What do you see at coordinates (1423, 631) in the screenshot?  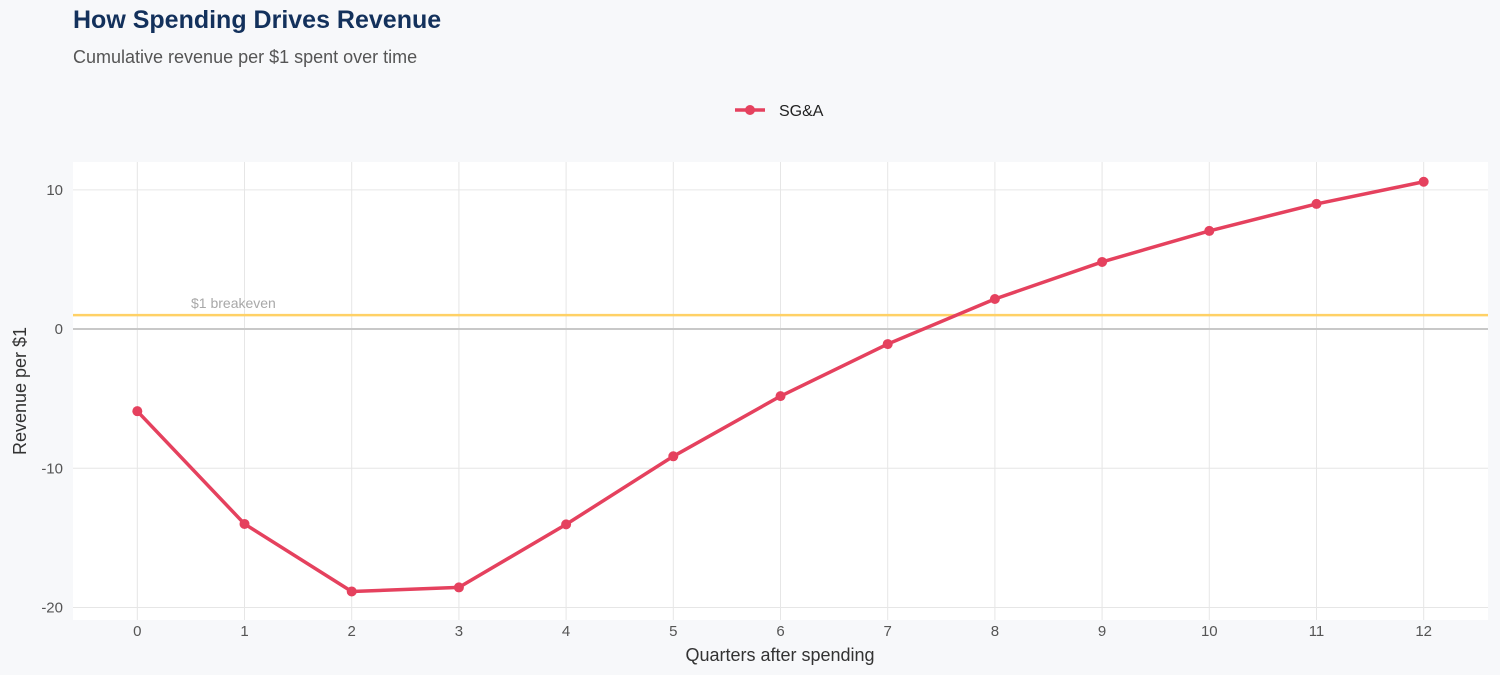 I see `x-tick-label: 12` at bounding box center [1423, 631].